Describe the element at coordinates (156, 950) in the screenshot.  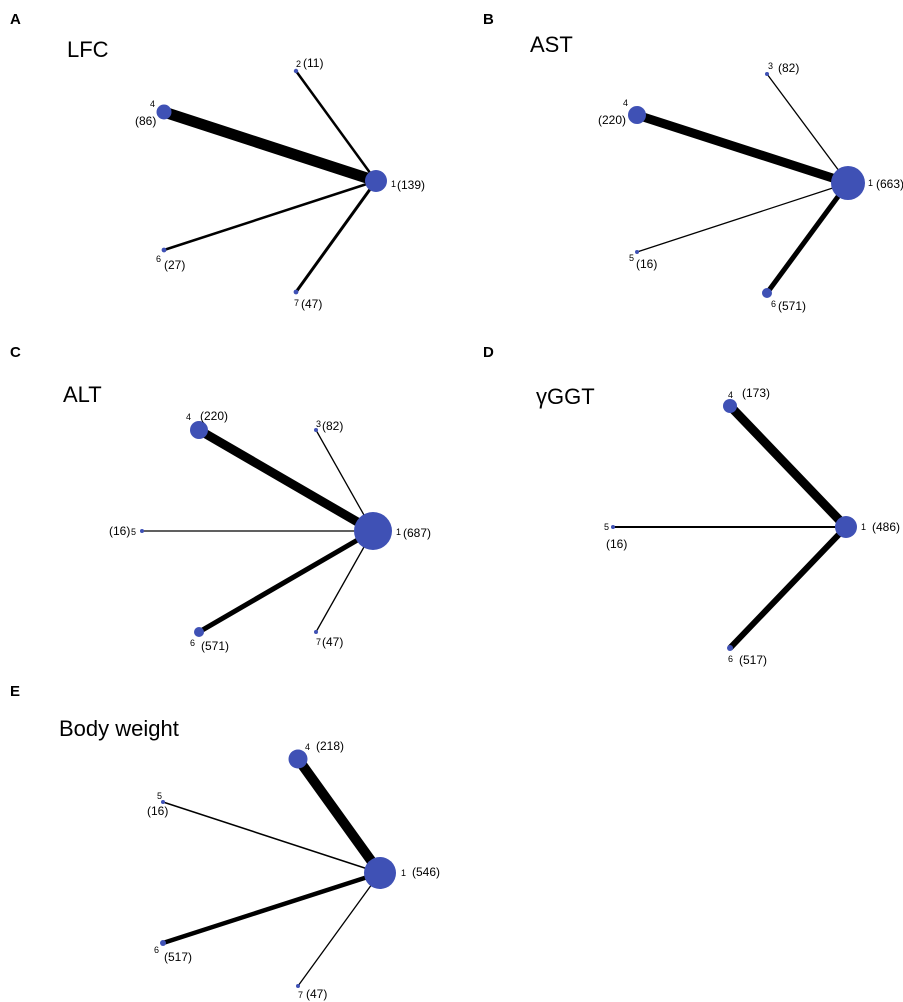
I see `node-e-6-number: 6` at that location.